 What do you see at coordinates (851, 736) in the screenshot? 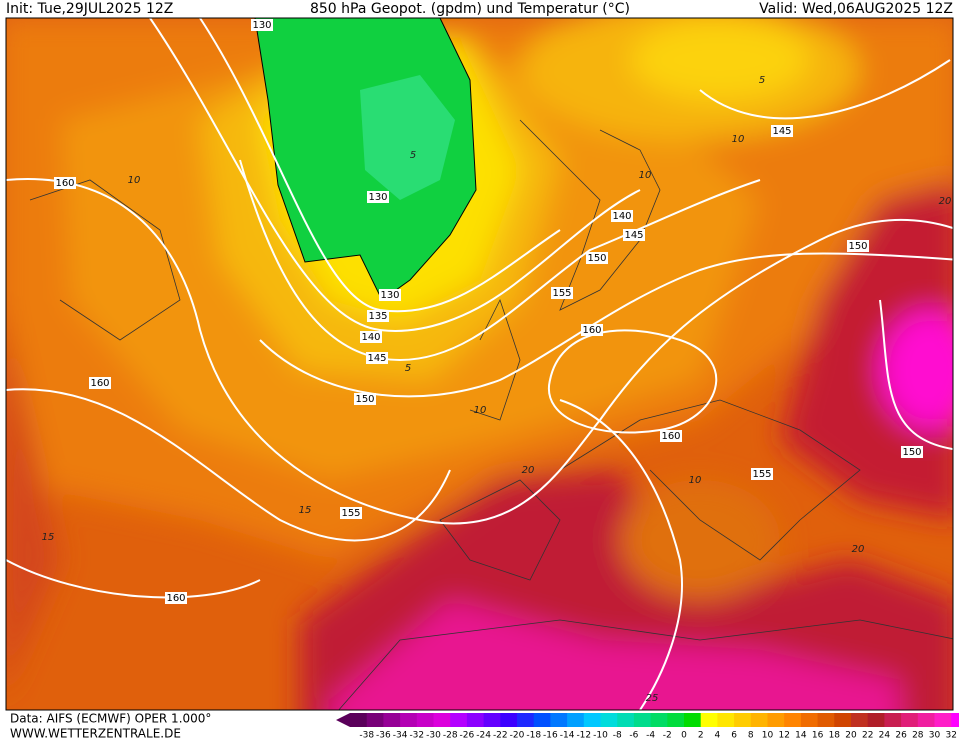
I see `colorbar-tick-label: 20` at bounding box center [851, 736].